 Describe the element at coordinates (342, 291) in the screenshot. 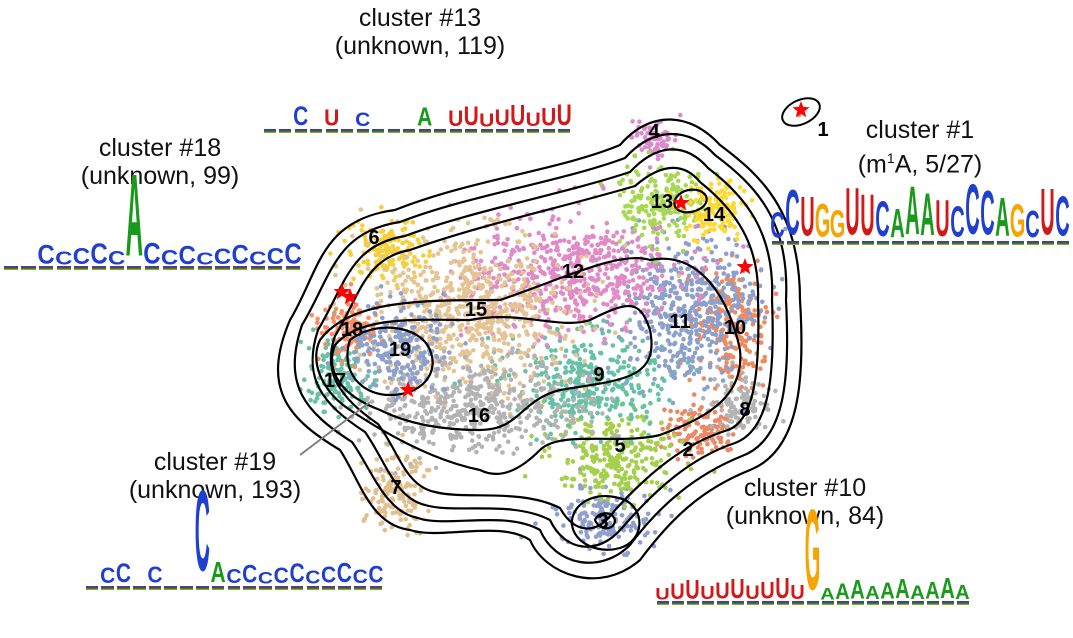

I see `reference-star` at that location.